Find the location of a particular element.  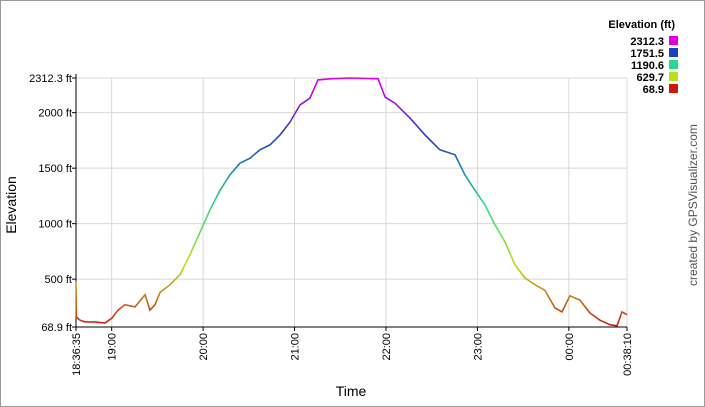

x-tick-label: 21:00 is located at coordinates (296, 347).